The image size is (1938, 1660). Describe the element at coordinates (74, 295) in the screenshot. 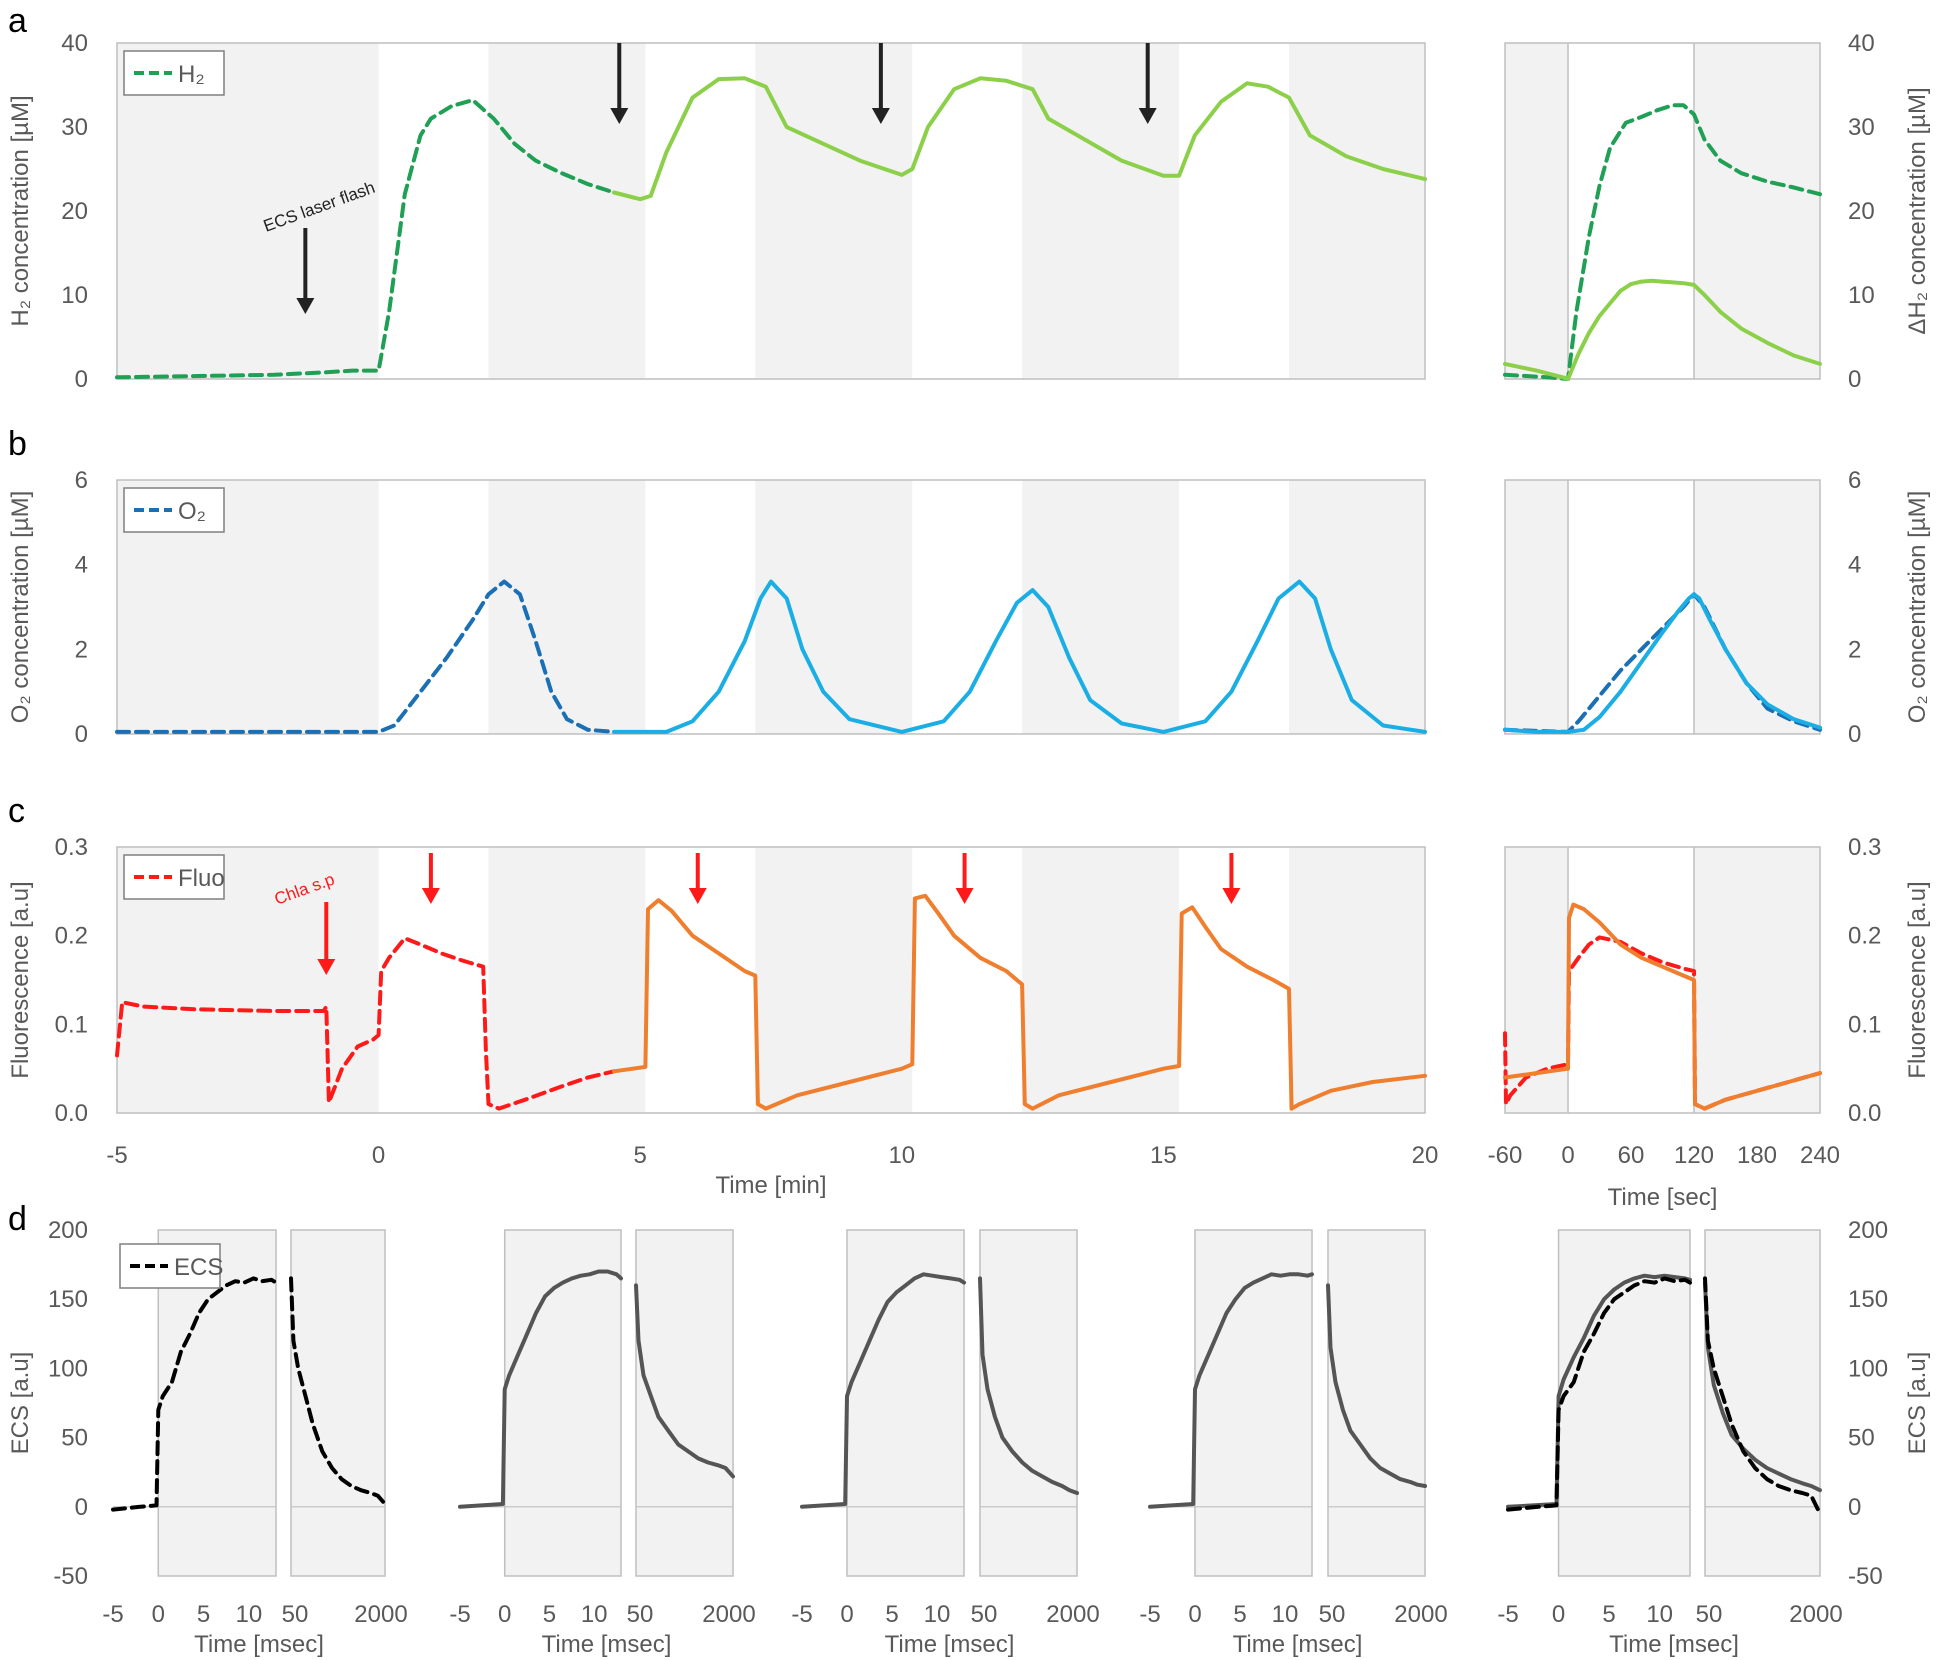

I see `panel-a-ytick-left: 10` at that location.